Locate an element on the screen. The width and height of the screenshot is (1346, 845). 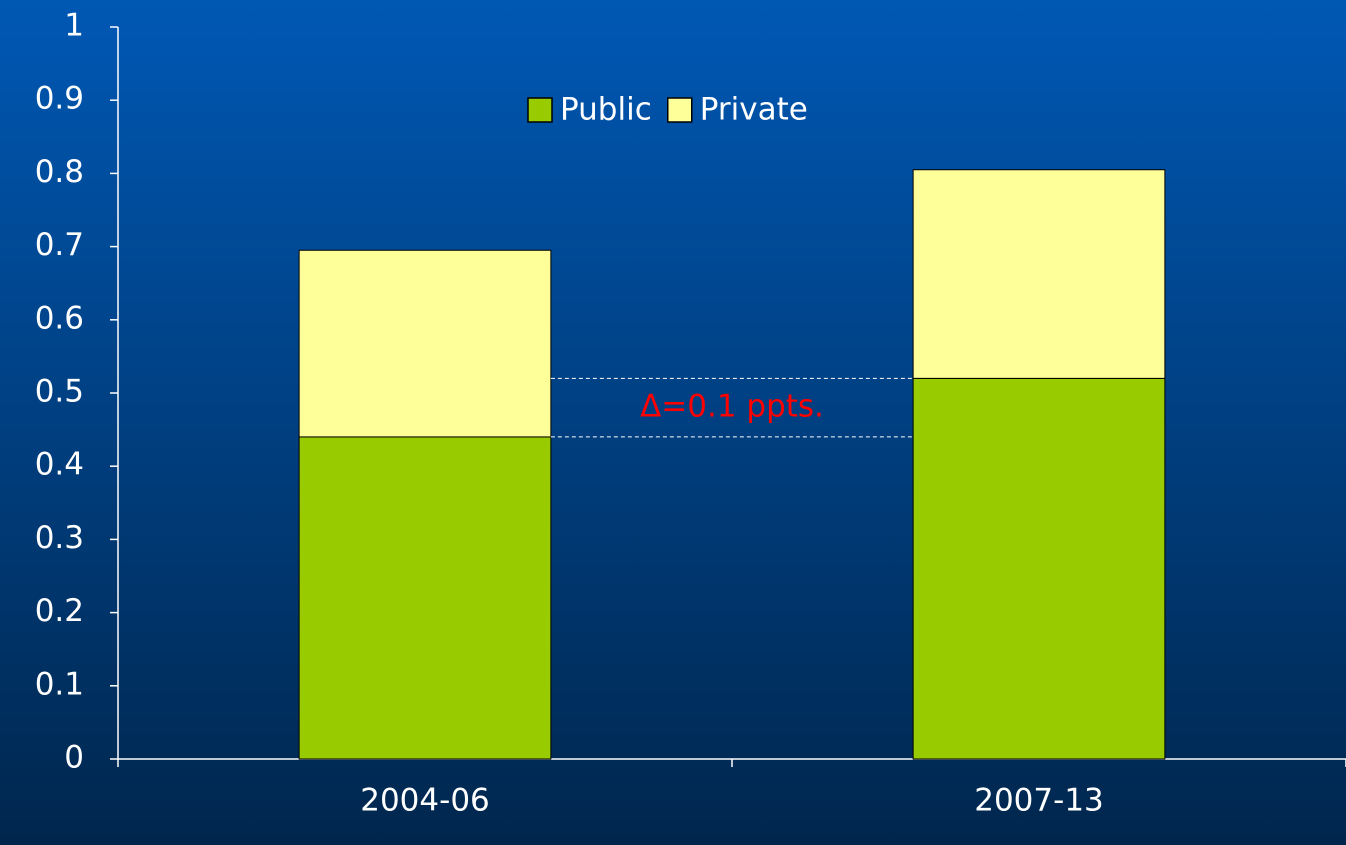
legend-label: Public is located at coordinates (606, 110).